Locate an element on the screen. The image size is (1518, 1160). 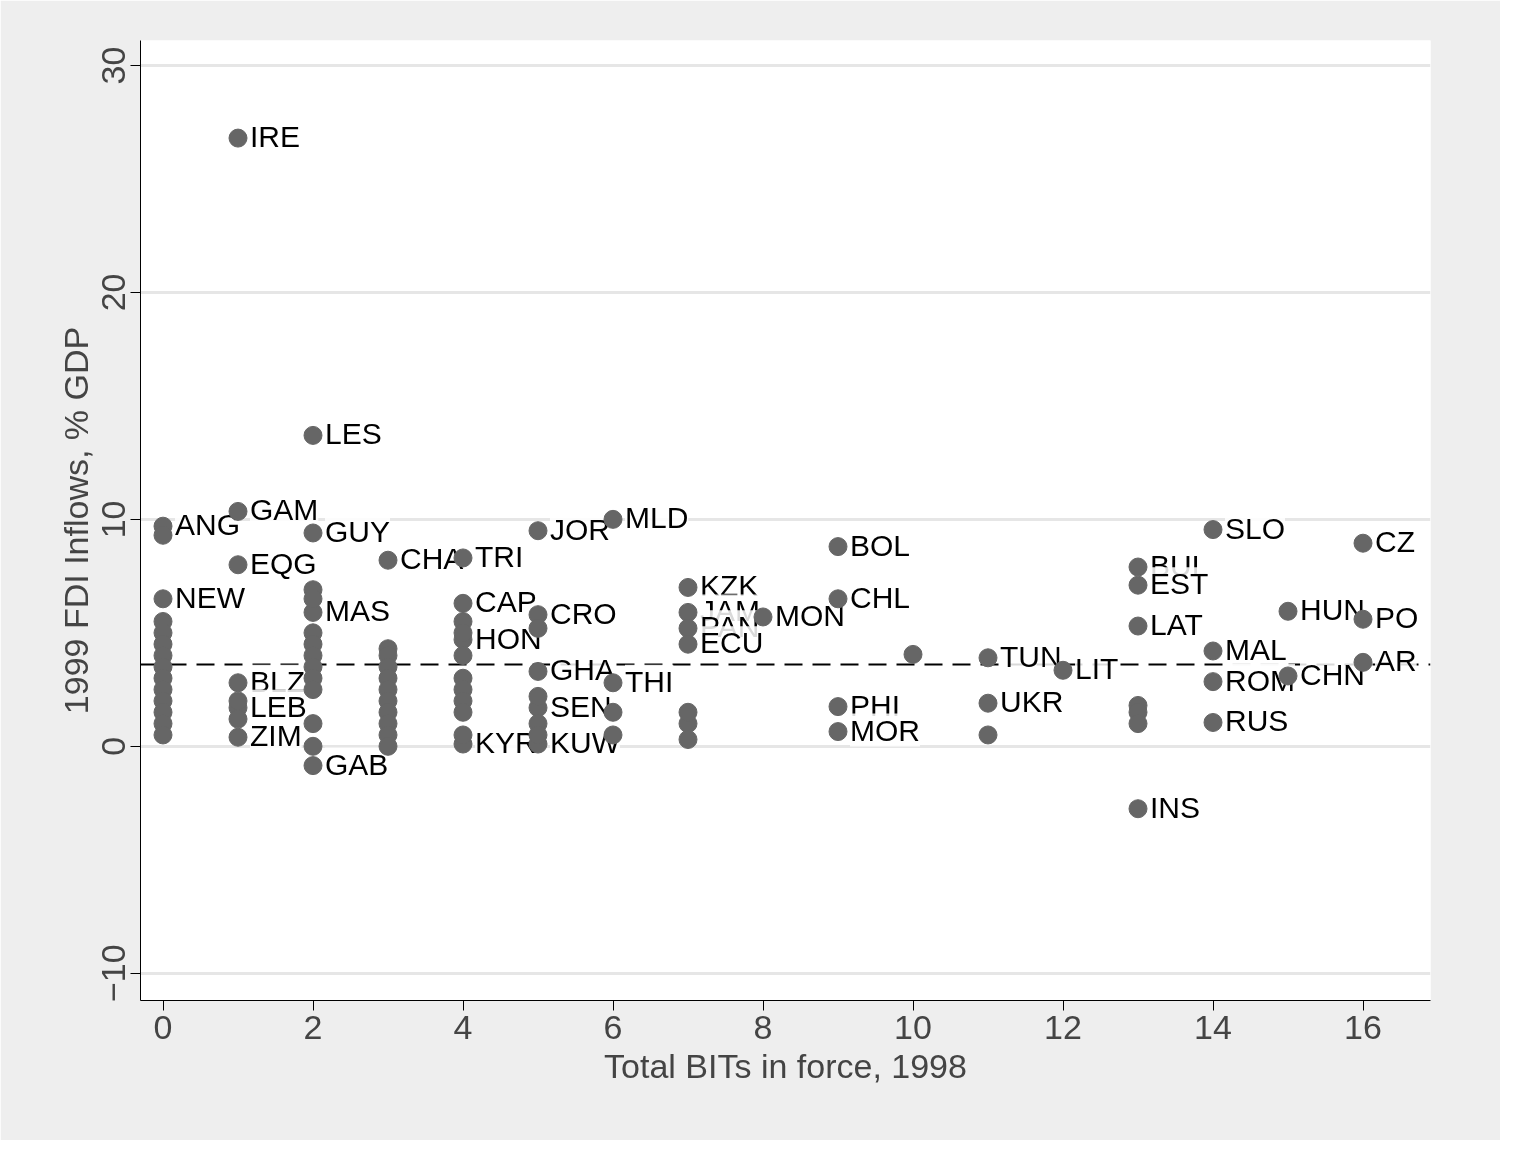
data-label: CAP is located at coordinates (506, 602).